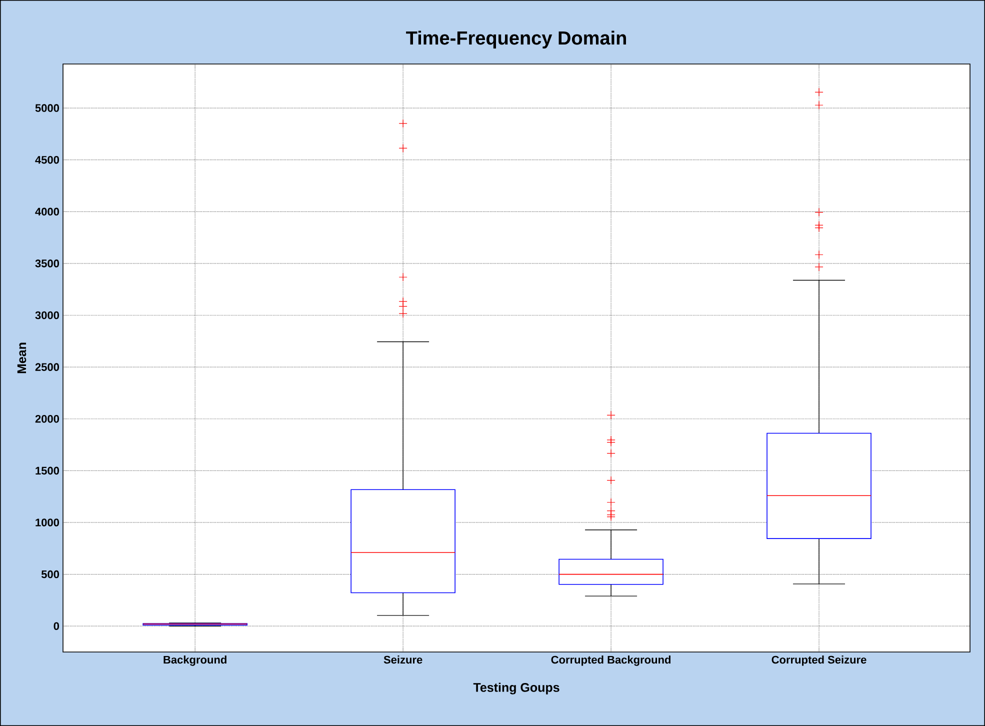 This screenshot has width=985, height=726. I want to click on y-tick-label: 2000, so click(47, 418).